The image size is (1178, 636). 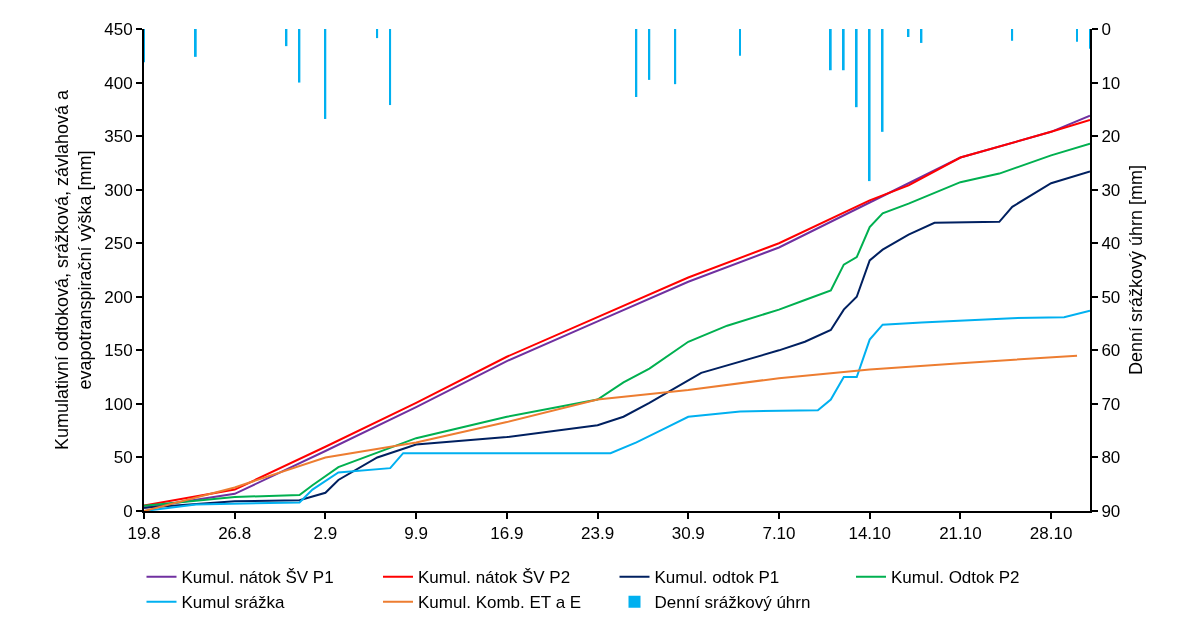 What do you see at coordinates (1106, 29) in the screenshot?
I see `y2-tick-label: 0` at bounding box center [1106, 29].